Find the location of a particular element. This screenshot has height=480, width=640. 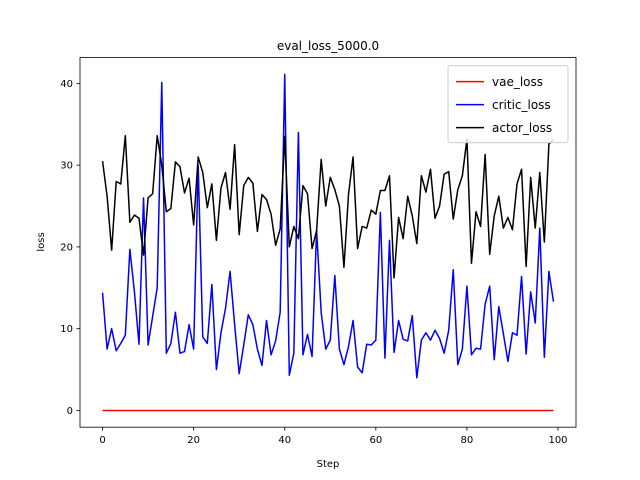

legend-label: actor_loss is located at coordinates (522, 128).